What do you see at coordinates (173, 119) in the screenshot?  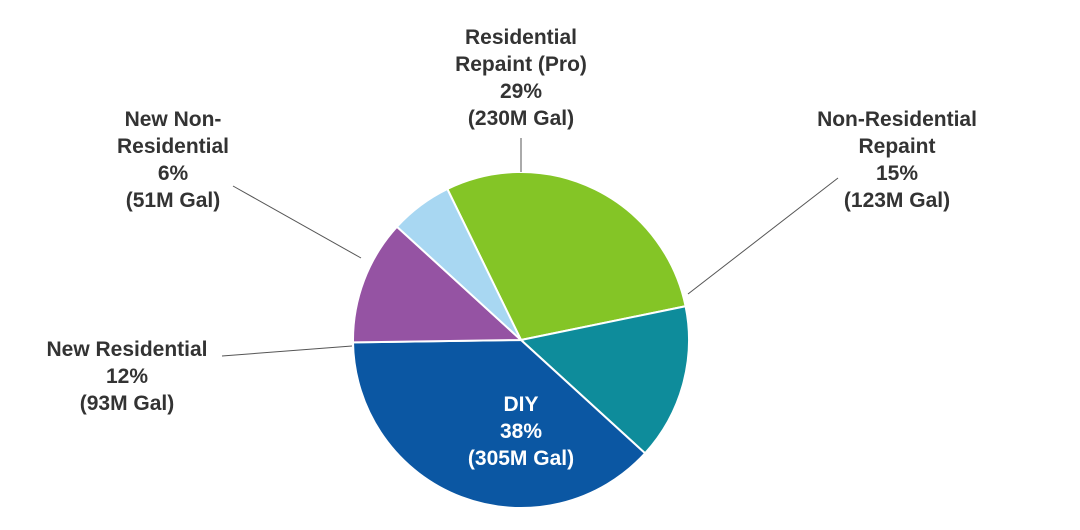 I see `slice-label-line: New Non-` at bounding box center [173, 119].